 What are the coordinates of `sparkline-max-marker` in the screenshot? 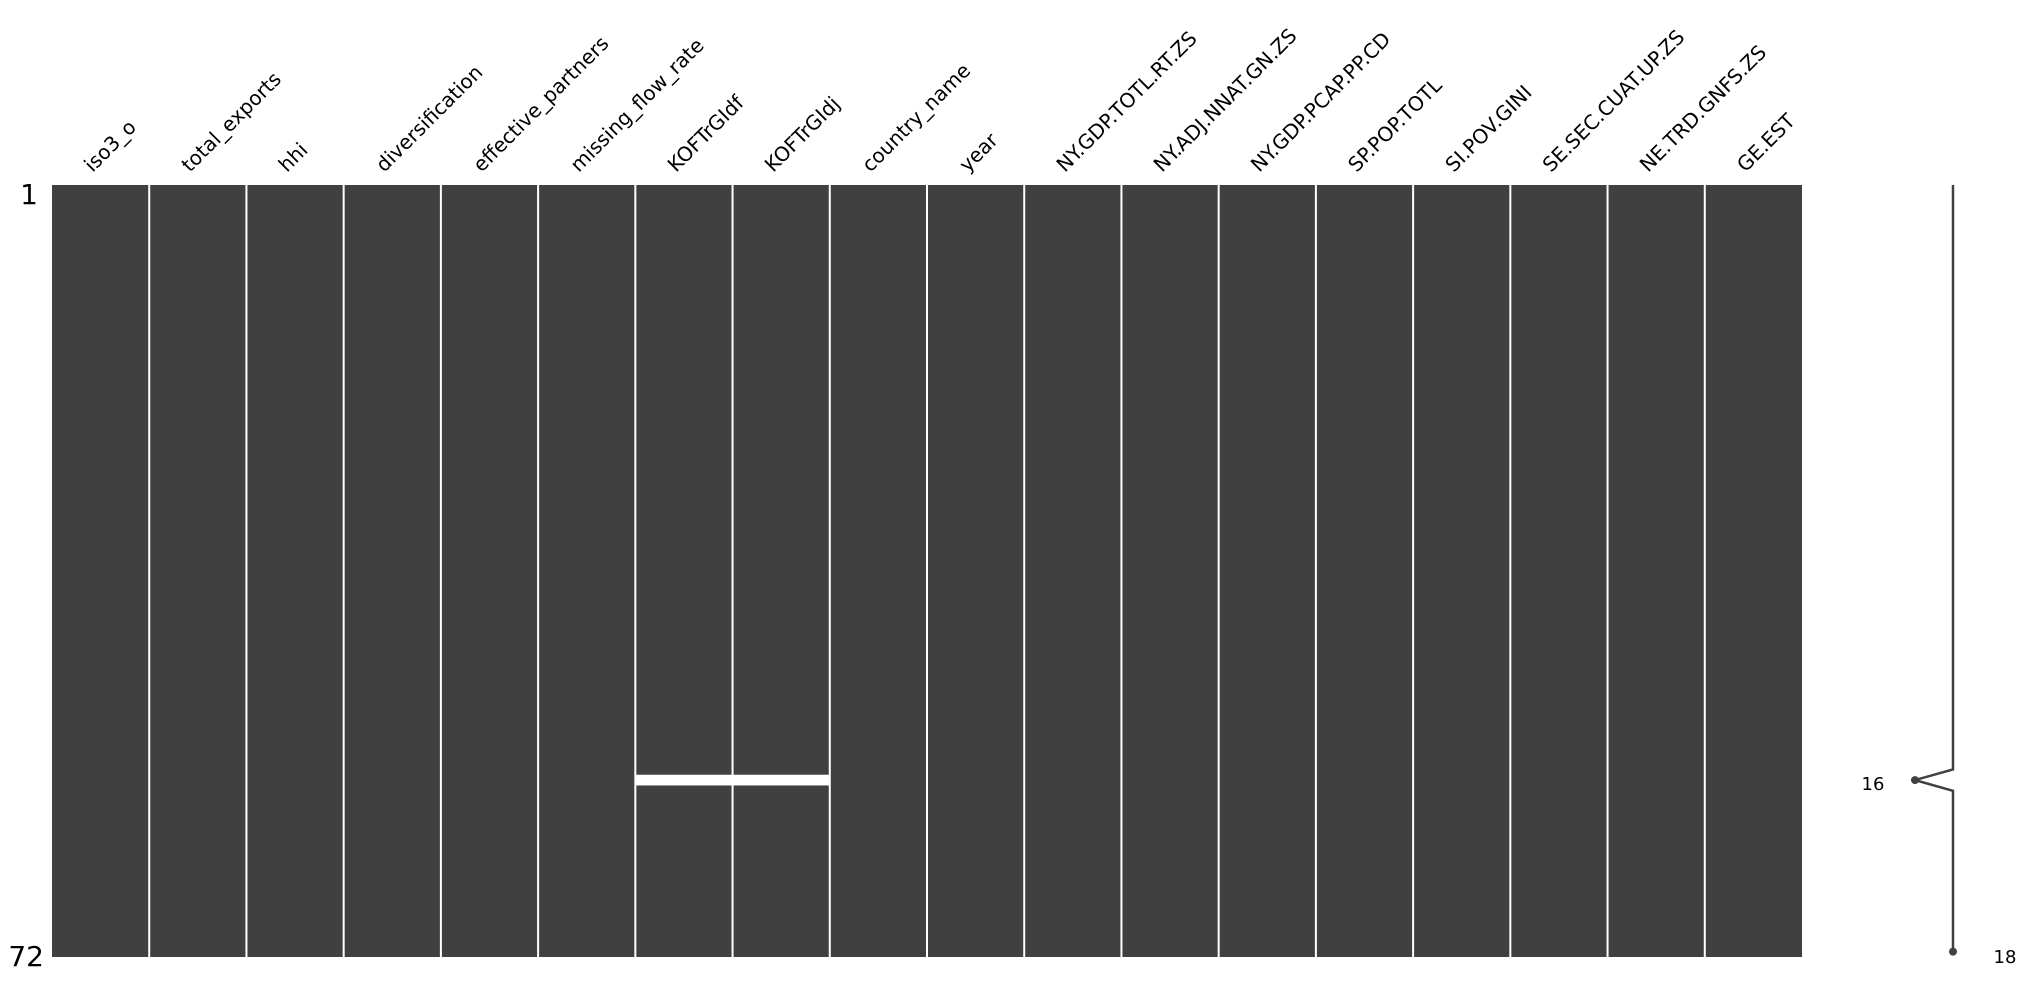 It's located at (1953, 951).